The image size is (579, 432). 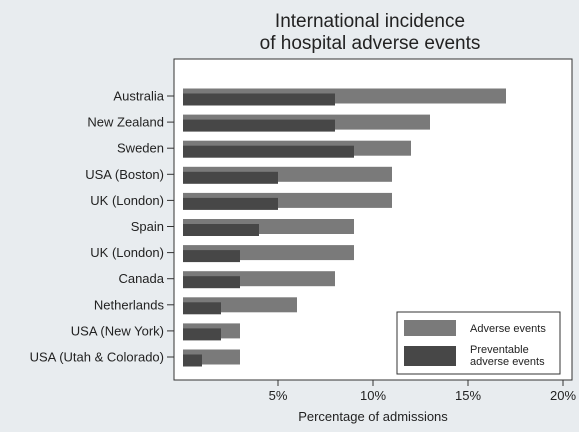 I want to click on legend-label: Adverse events, so click(x=508, y=329).